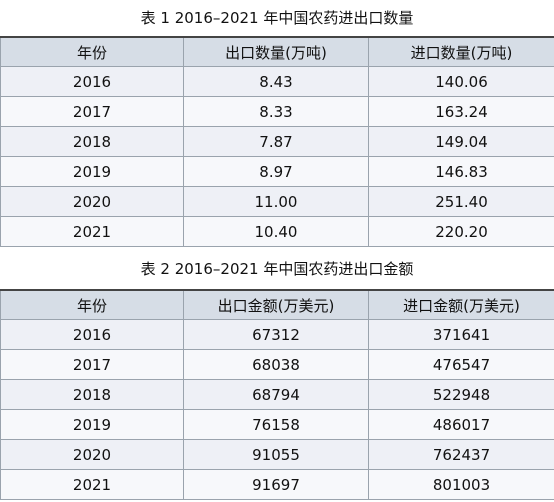 Image resolution: width=554 pixels, height=502 pixels. What do you see at coordinates (461, 81) in the screenshot?
I see `table-cell: 140.06` at bounding box center [461, 81].